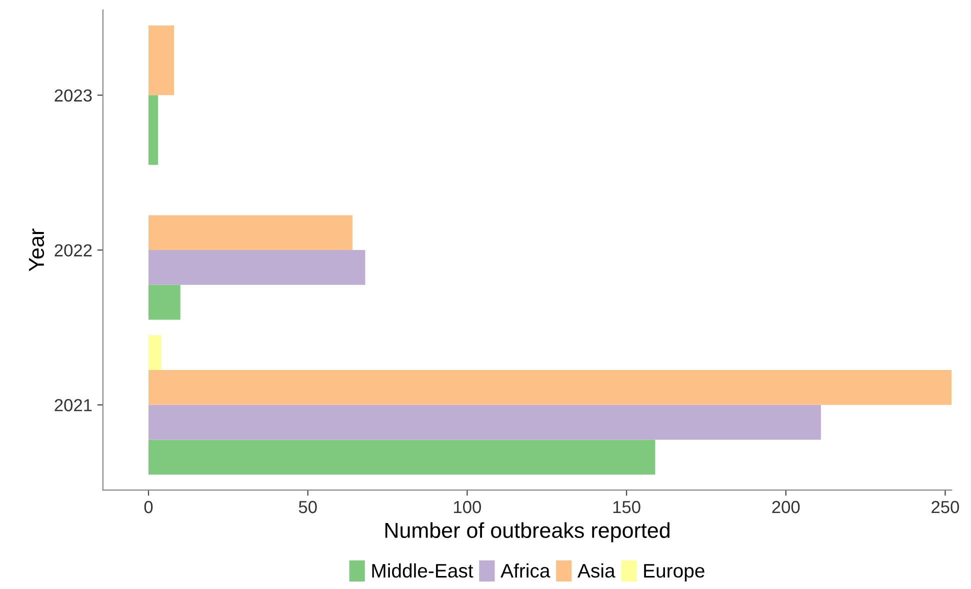  I want to click on legend-label: Africa, so click(525, 570).